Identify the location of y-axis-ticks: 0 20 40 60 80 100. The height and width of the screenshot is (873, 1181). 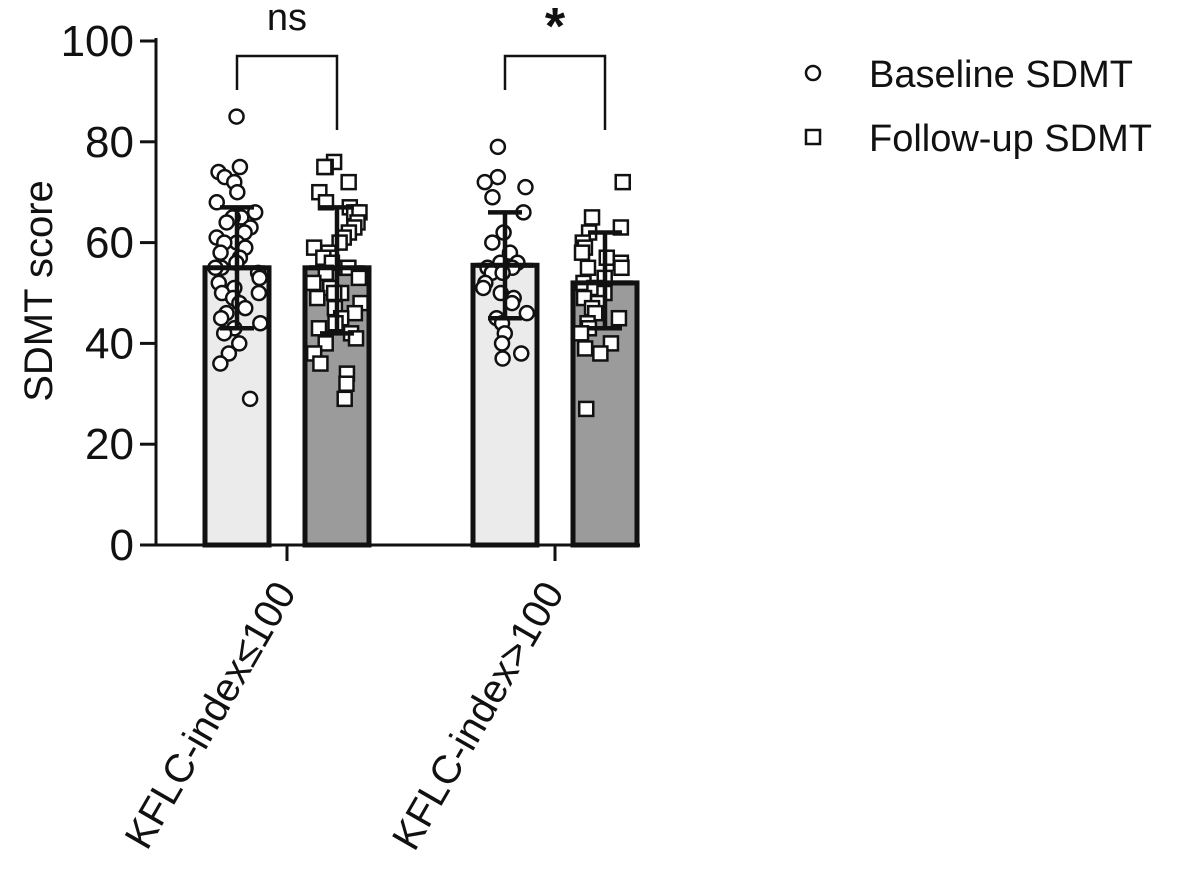
(108, 293).